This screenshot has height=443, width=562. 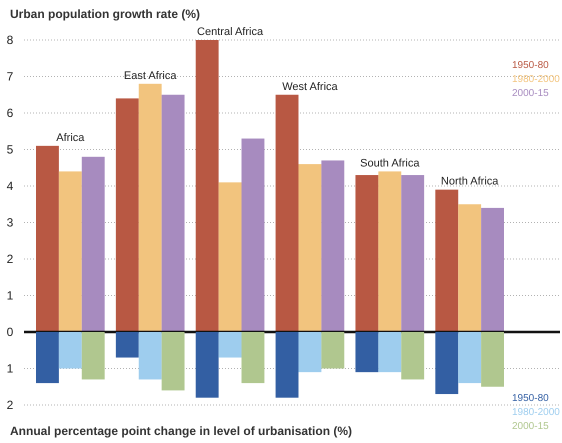 What do you see at coordinates (10, 223) in the screenshot?
I see `y-tick-label: 3` at bounding box center [10, 223].